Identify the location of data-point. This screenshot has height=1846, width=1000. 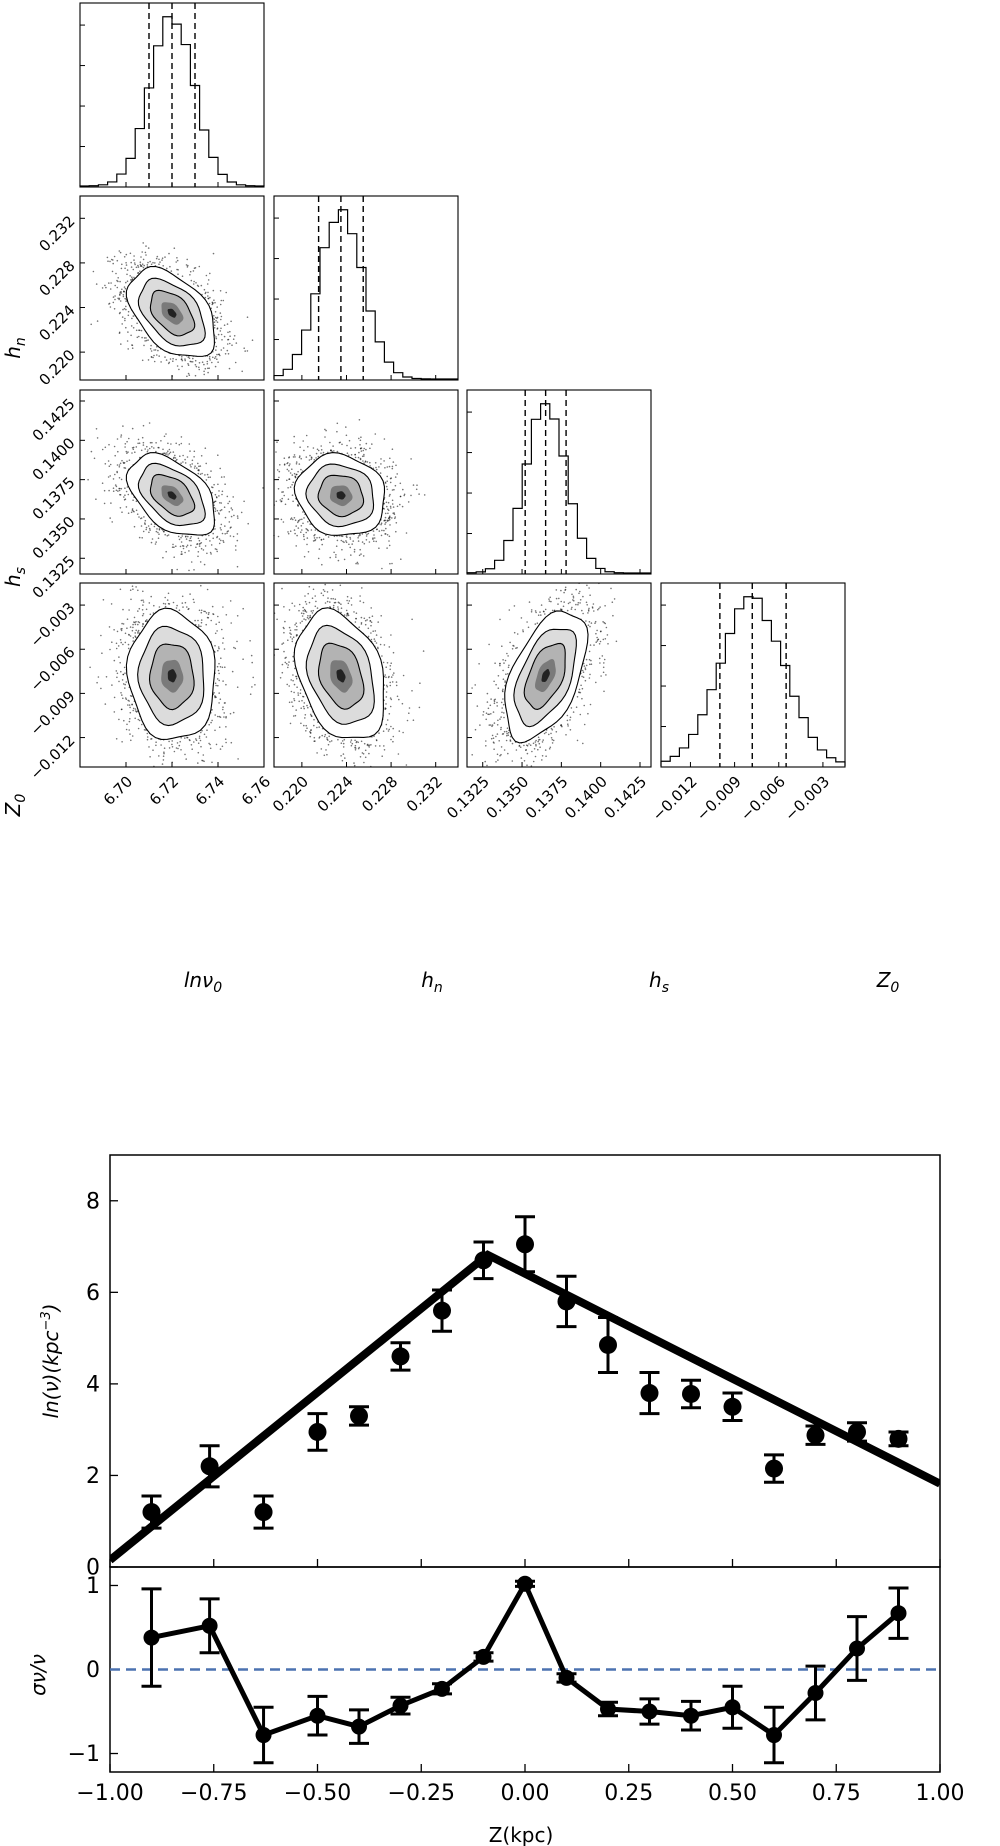
(691, 1393).